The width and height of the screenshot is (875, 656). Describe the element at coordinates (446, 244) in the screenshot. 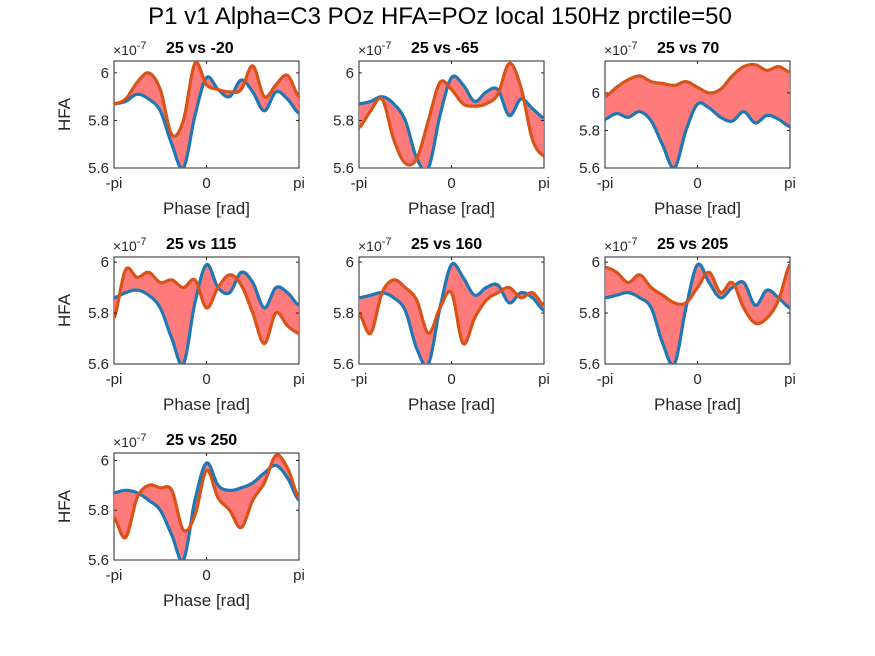

I see `subplot-title: 25 vs 160` at that location.